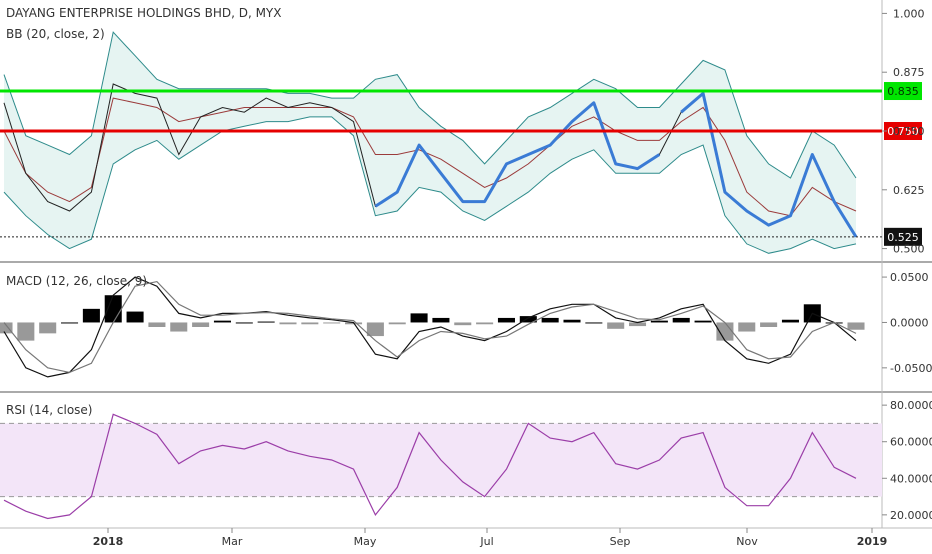  I want to click on price-tick-label-2: 0.750, so click(909, 131).